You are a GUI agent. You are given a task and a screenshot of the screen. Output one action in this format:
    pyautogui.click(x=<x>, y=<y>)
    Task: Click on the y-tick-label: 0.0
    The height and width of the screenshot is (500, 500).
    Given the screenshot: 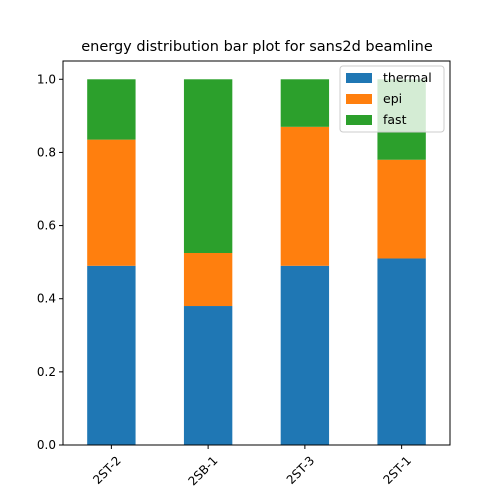 What is the action you would take?
    pyautogui.click(x=46, y=445)
    